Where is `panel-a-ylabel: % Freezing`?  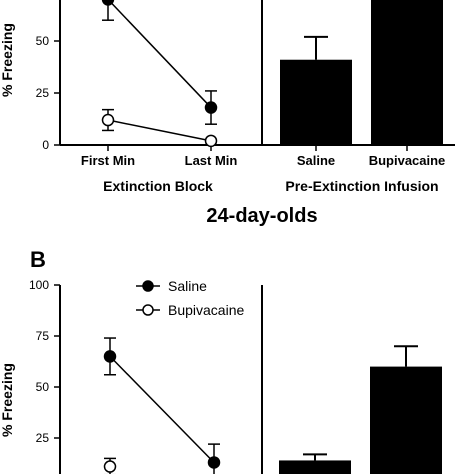 panel-a-ylabel: % Freezing is located at coordinates (7, 60).